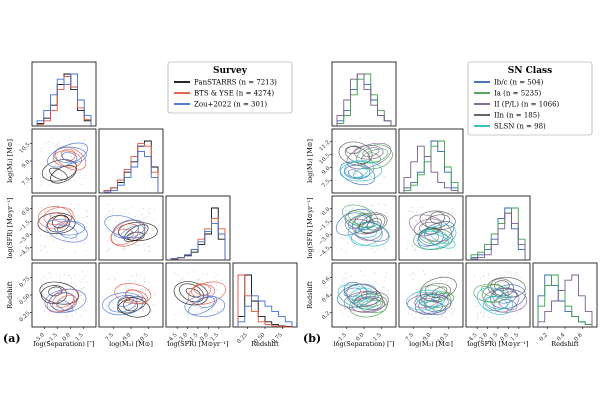  What do you see at coordinates (544, 337) in the screenshot?
I see `x-tick-label: 0.2` at bounding box center [544, 337].